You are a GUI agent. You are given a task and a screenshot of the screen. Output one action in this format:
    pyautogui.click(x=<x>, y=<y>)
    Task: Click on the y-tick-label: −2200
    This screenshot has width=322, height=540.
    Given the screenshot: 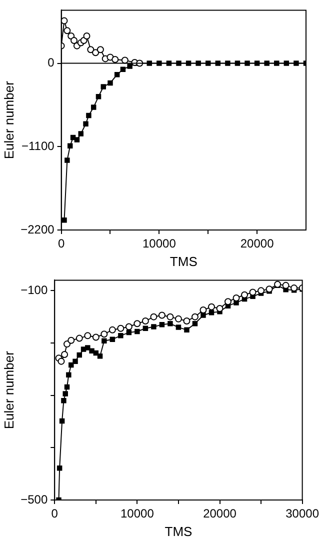 What is the action you would take?
    pyautogui.click(x=37, y=229)
    